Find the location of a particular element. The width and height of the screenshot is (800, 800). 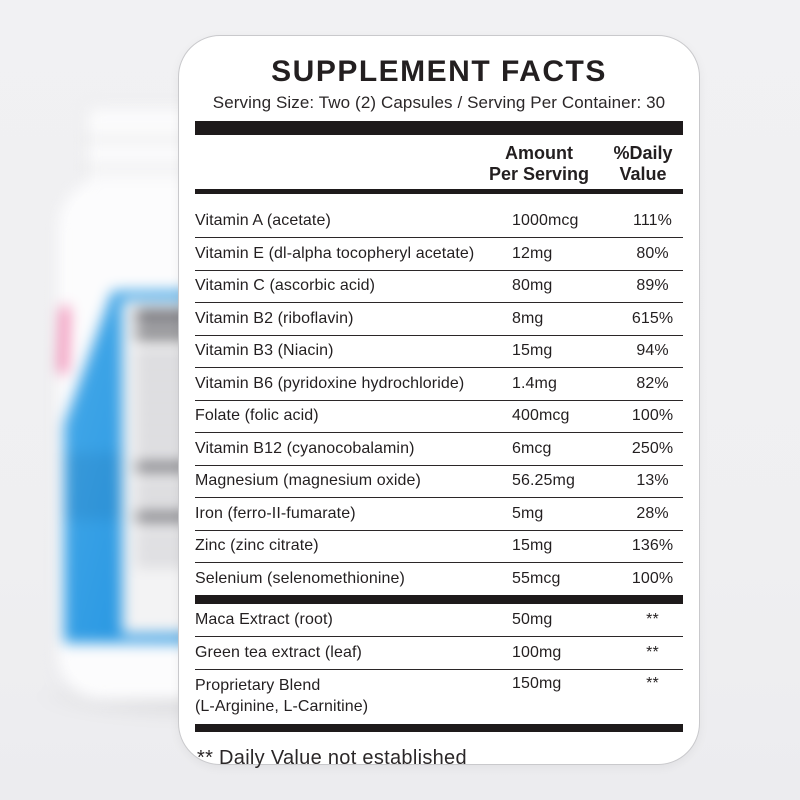

nutrient-amount: 150mg is located at coordinates (537, 683).